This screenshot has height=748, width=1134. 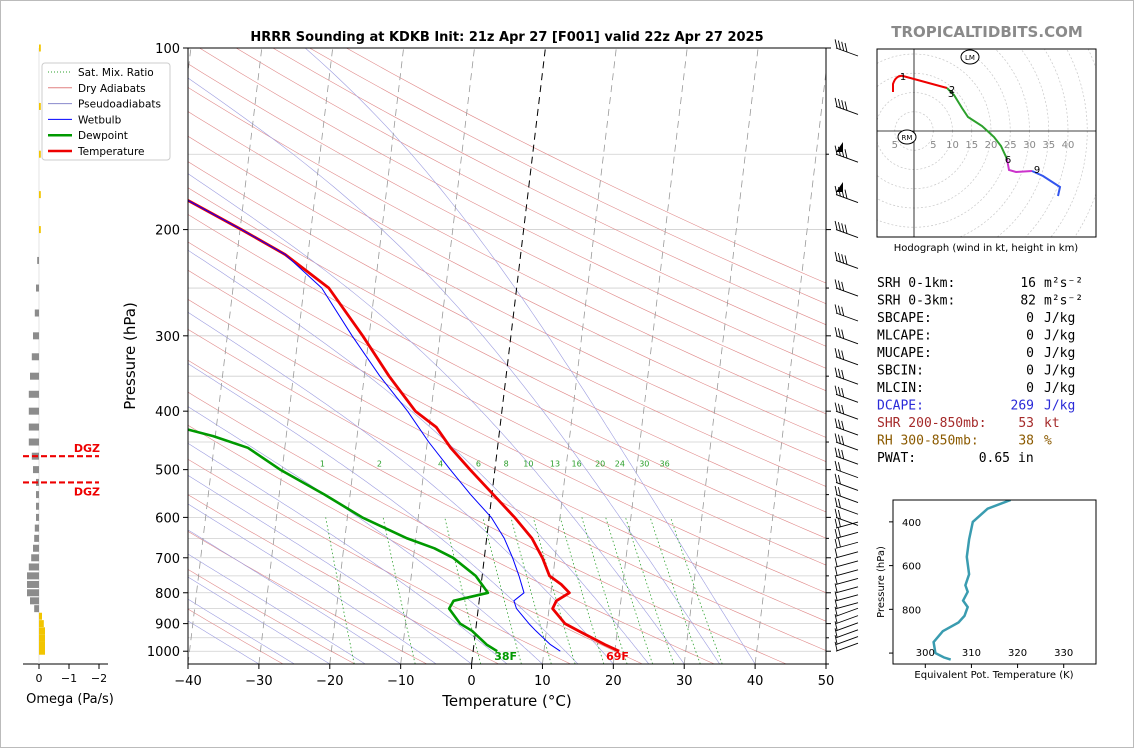 What do you see at coordinates (951, 94) in the screenshot?
I see `hodograph-height-label: 3` at bounding box center [951, 94].